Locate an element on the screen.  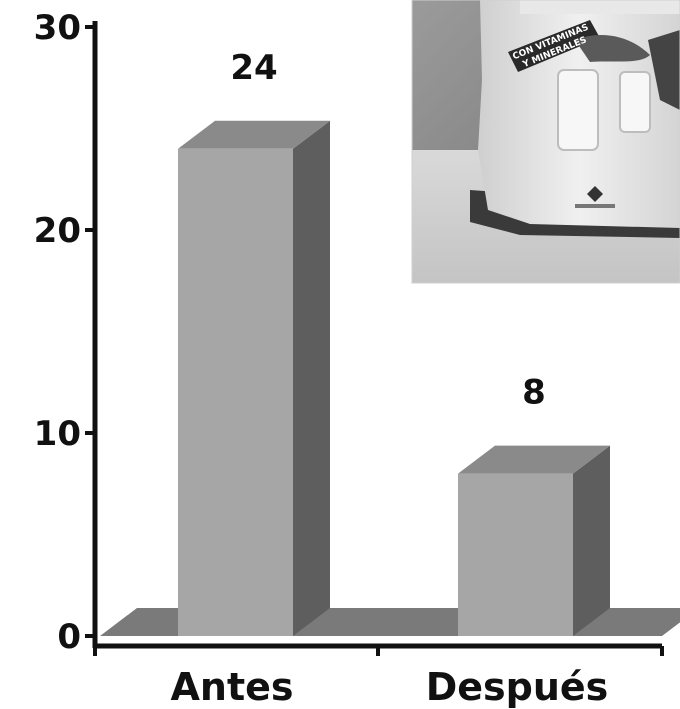
x-category-label: Después is located at coordinates (517, 687).